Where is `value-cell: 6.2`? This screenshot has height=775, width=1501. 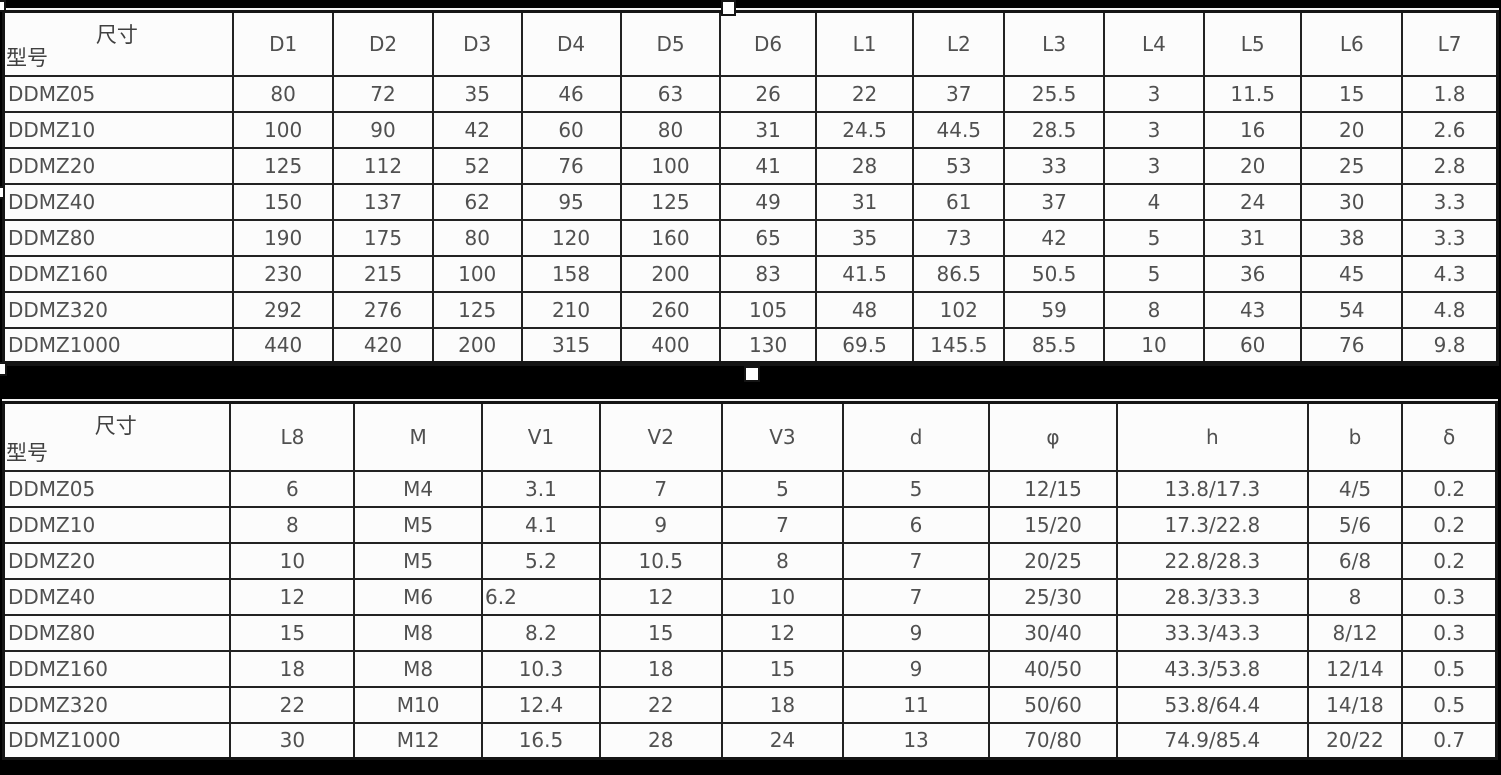 value-cell: 6.2 is located at coordinates (540, 596).